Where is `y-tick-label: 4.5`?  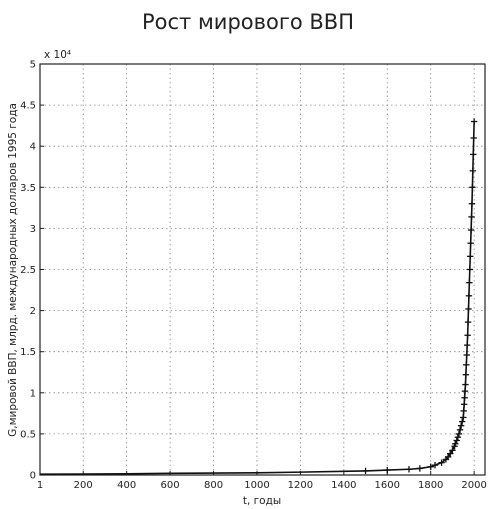 y-tick-label: 4.5 is located at coordinates (28, 106).